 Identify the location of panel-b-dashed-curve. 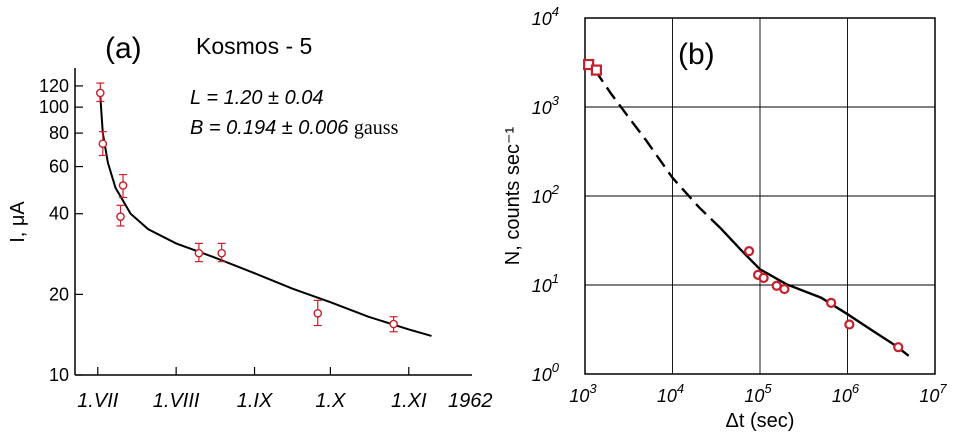
(657, 149).